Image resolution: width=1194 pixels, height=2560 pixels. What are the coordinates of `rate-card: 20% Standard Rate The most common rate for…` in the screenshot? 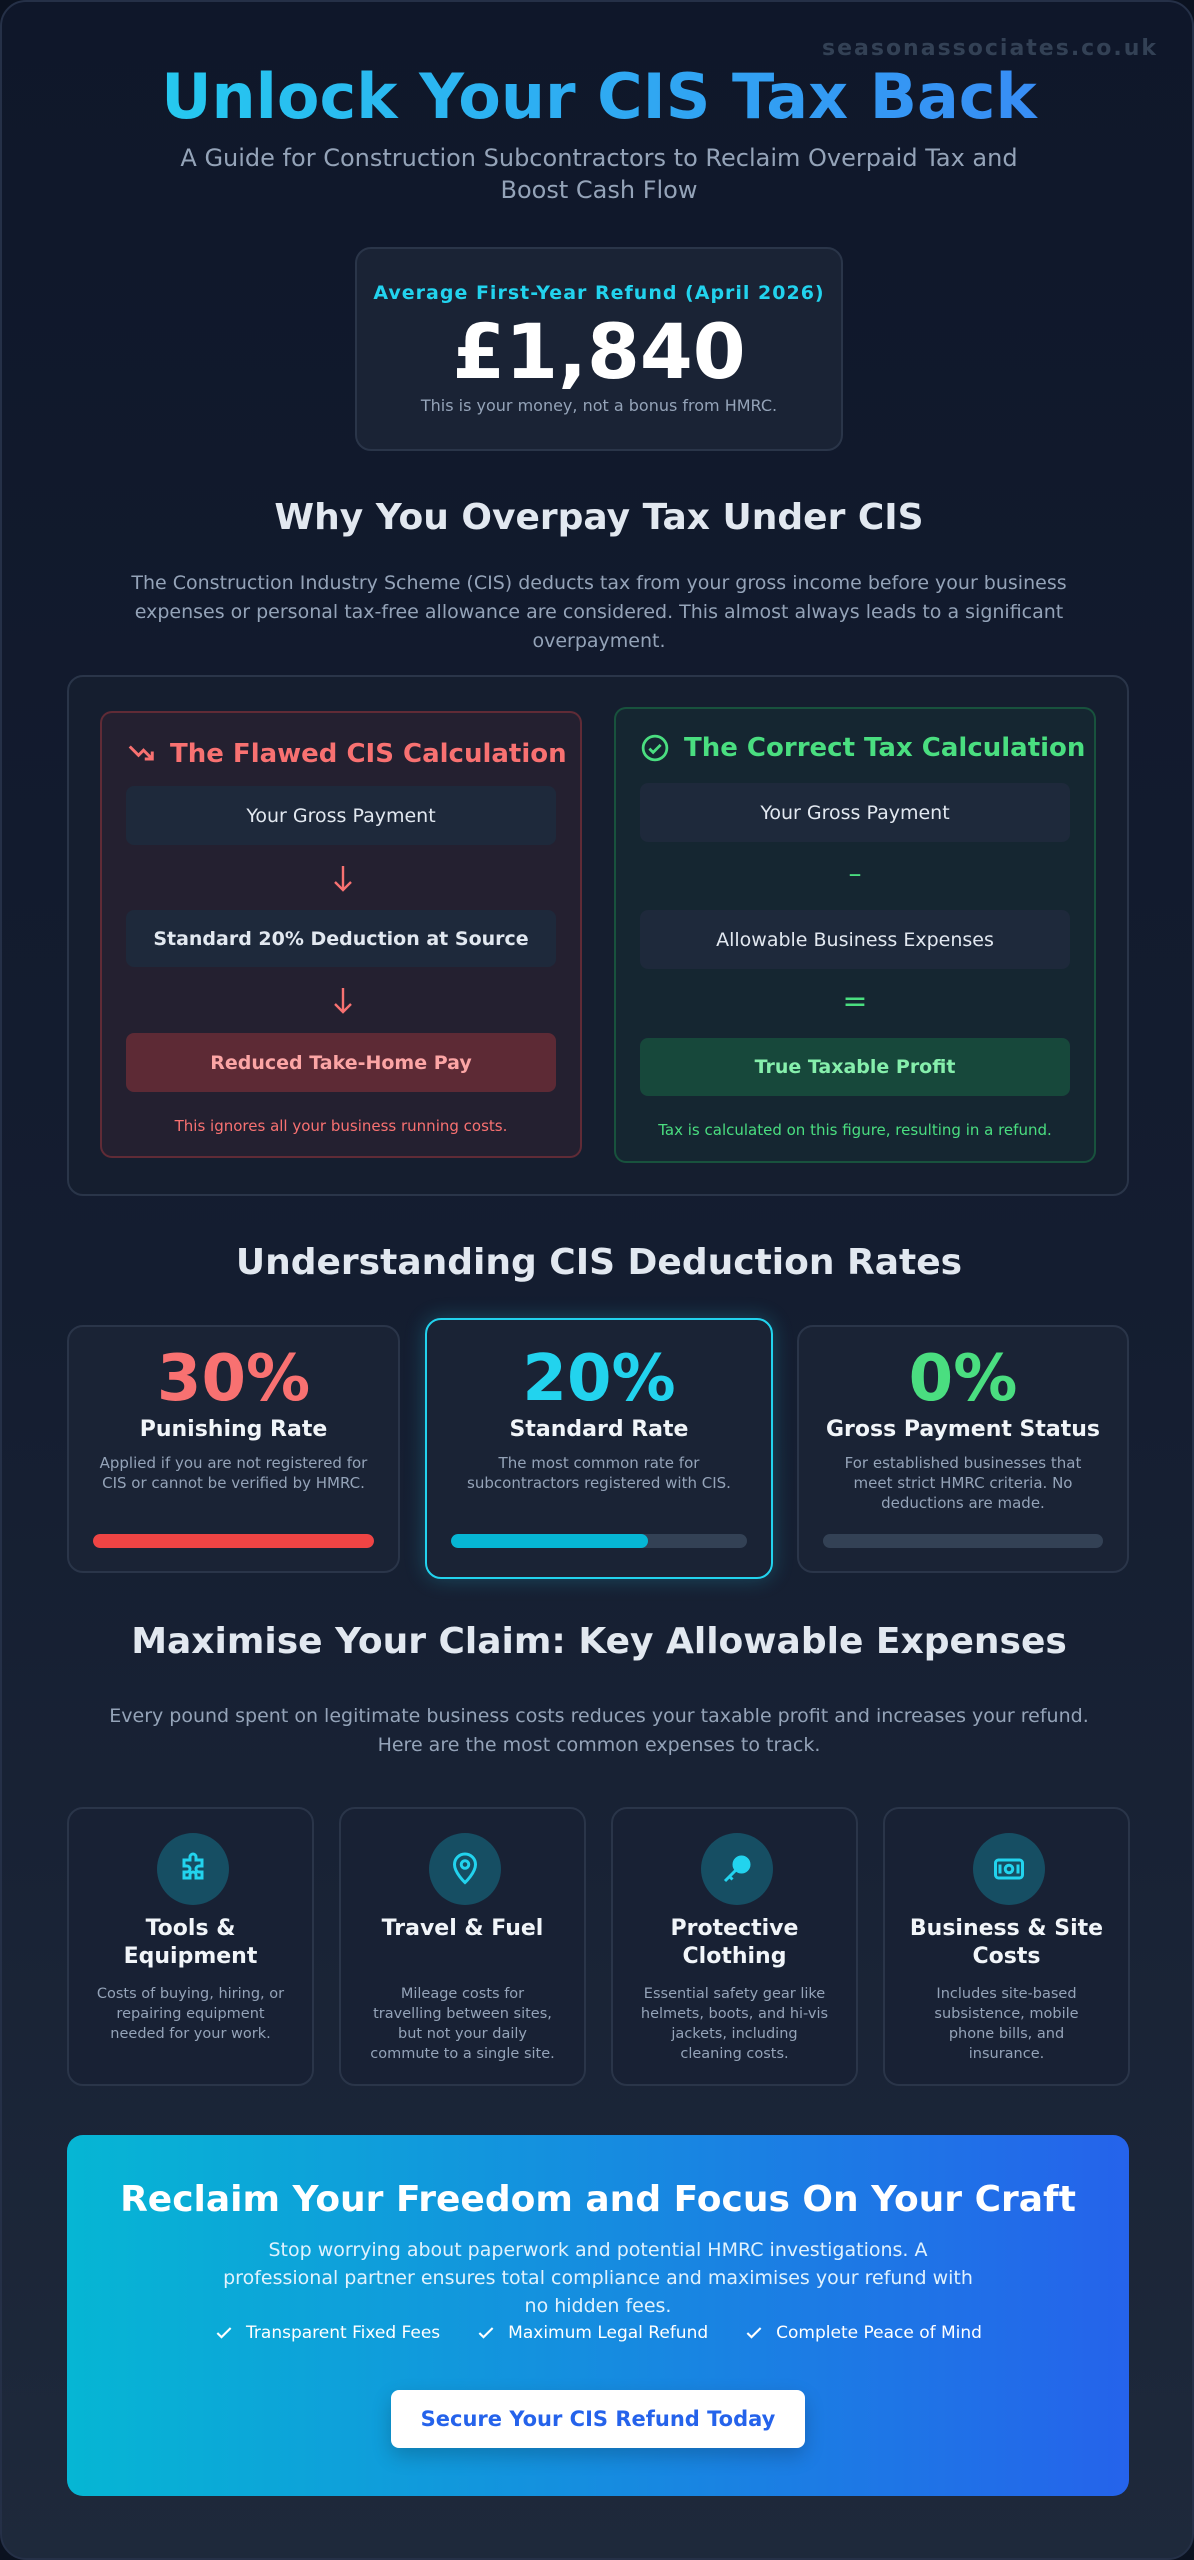 It's located at (599, 1448).